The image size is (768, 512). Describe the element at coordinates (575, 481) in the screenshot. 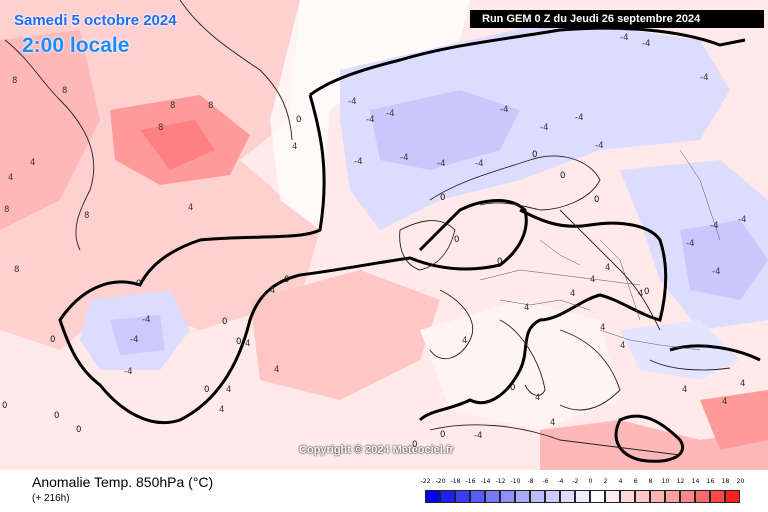

I see `legend-tick-label: -2` at that location.